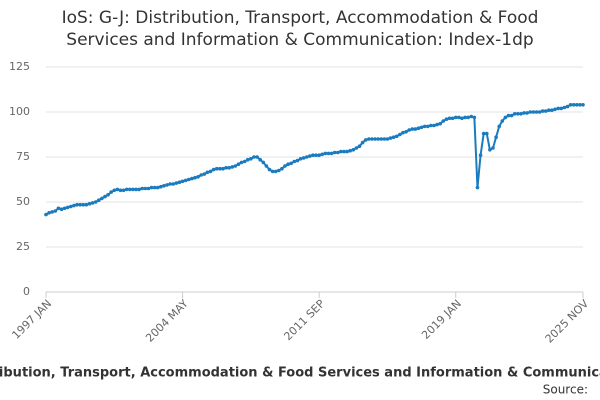  What do you see at coordinates (567, 321) in the screenshot?
I see `x-tick-label: 2025 NOV` at bounding box center [567, 321].